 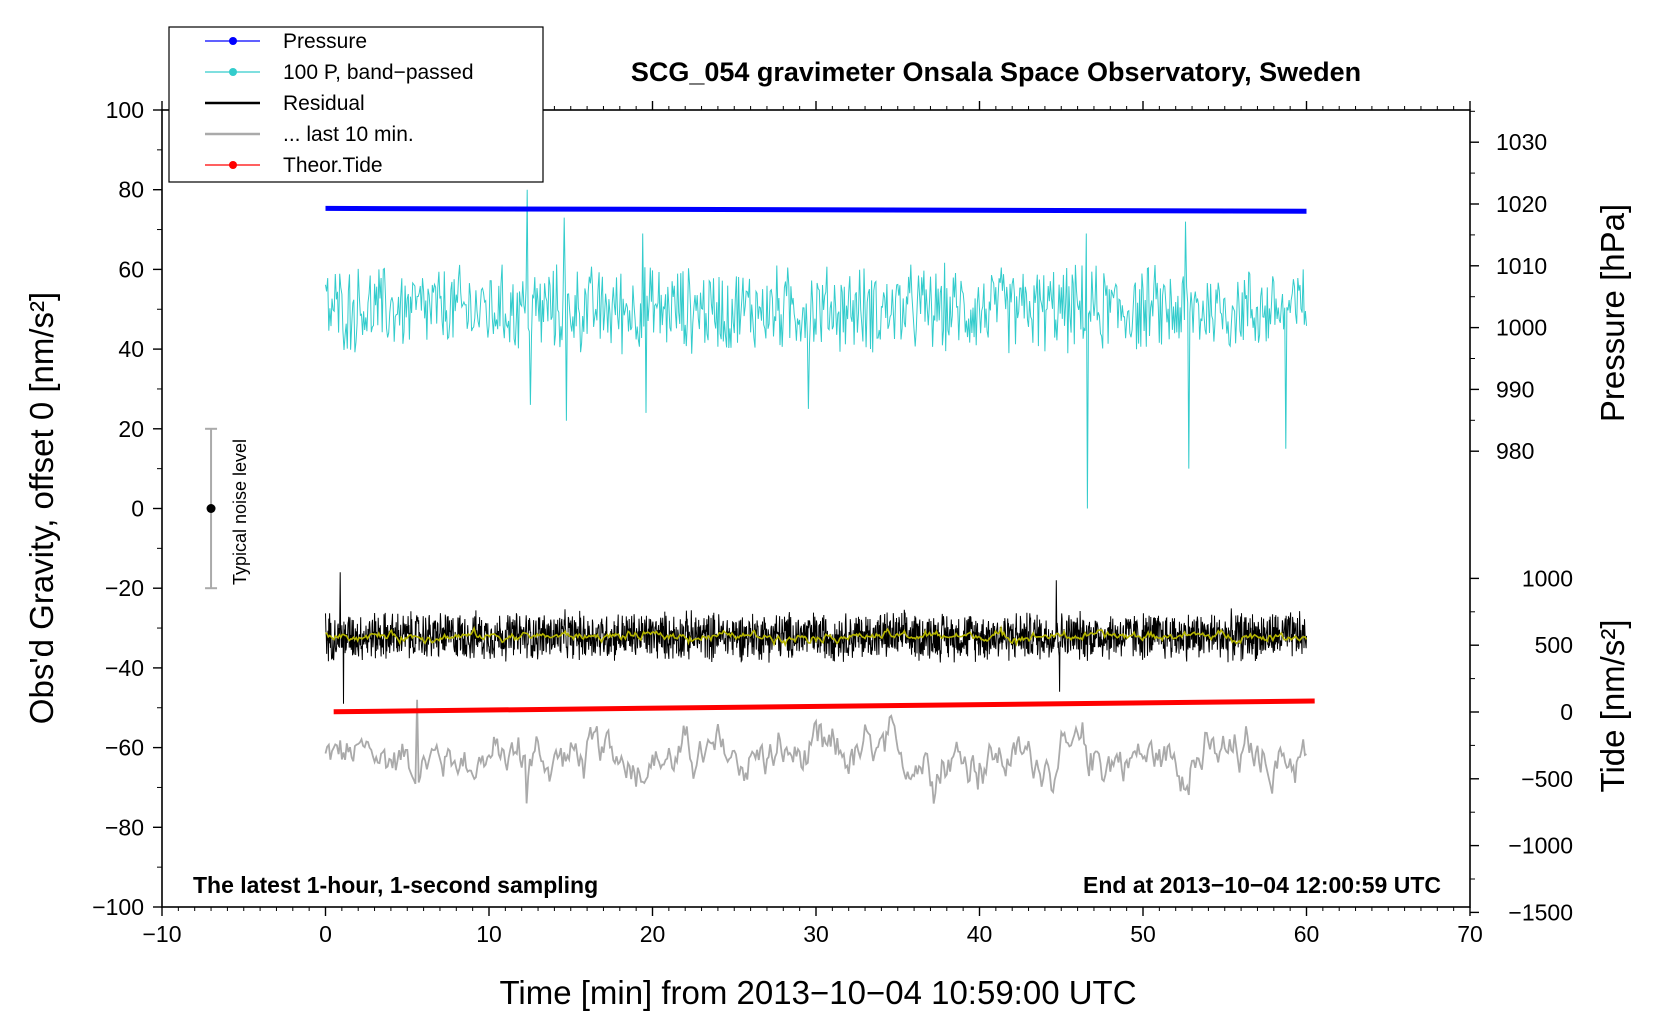 What do you see at coordinates (816, 209) in the screenshot?
I see `series-pressure` at bounding box center [816, 209].